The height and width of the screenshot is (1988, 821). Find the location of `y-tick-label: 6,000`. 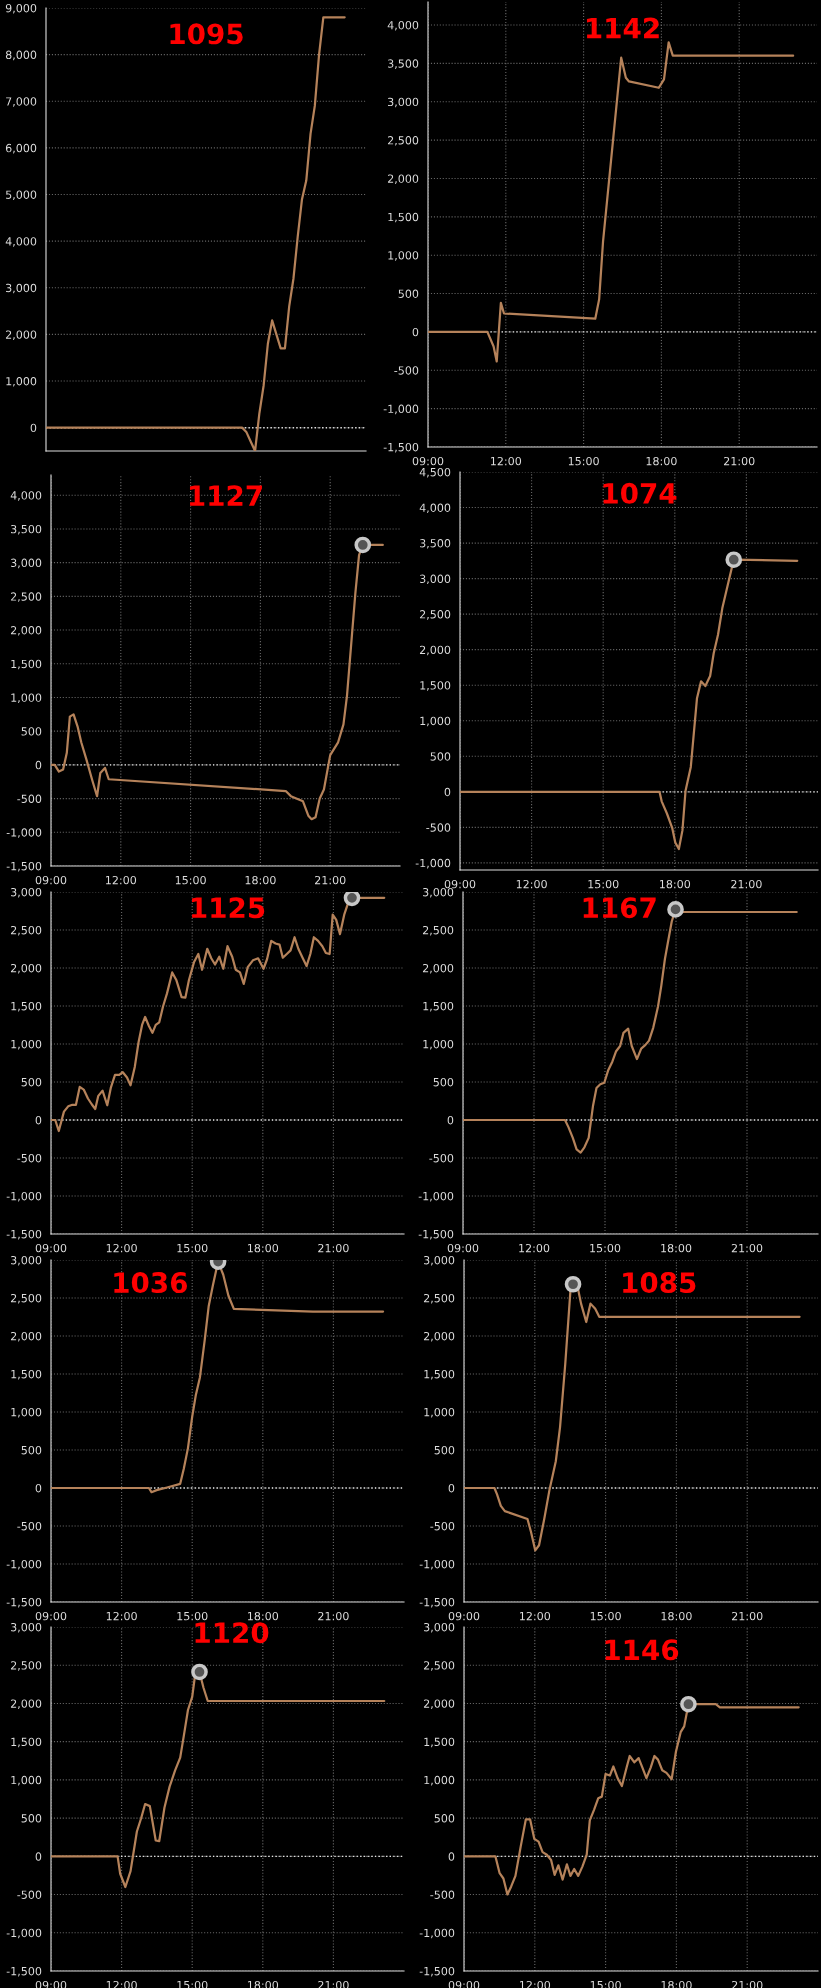

y-tick-label: 6,000 is located at coordinates (21, 148).